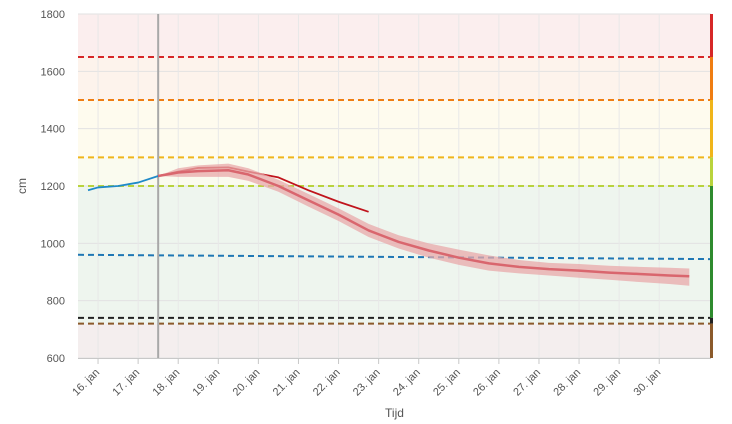 Image resolution: width=732 pixels, height=424 pixels. I want to click on y-axis: 600 800 1000 1200 1400 1600 1800, so click(53, 187).